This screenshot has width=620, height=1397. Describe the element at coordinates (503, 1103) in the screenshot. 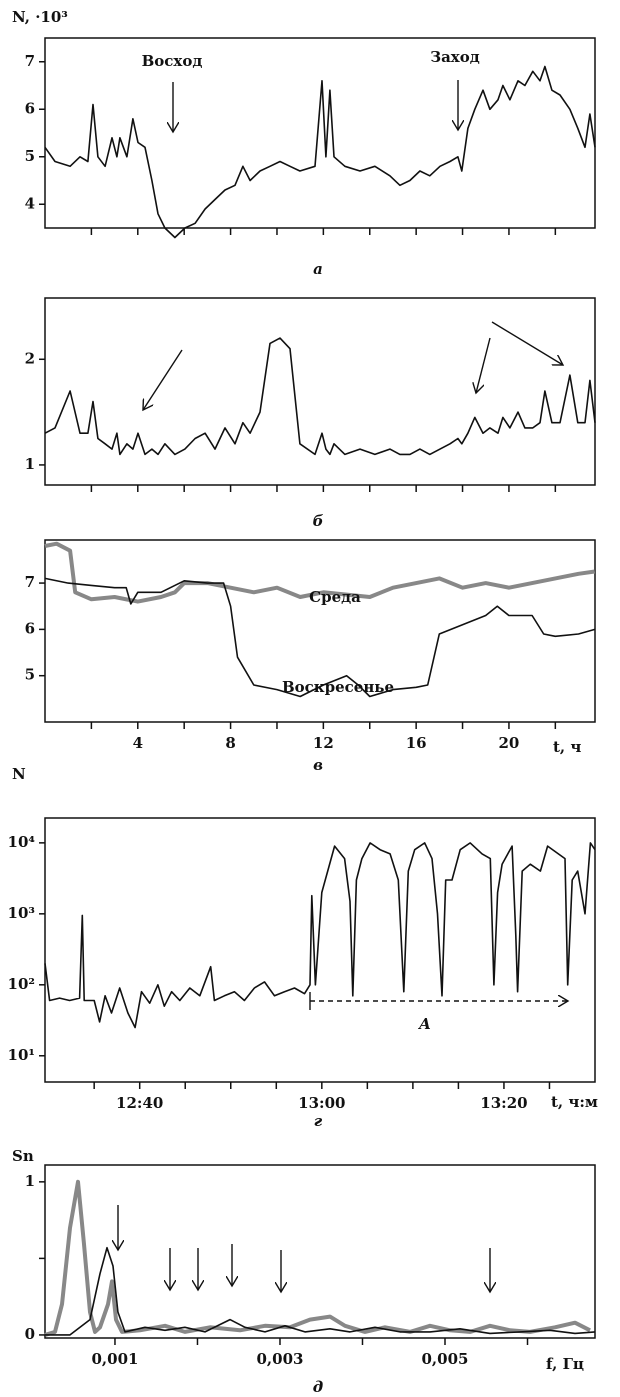

I see `x-tick-label: 13:20` at that location.